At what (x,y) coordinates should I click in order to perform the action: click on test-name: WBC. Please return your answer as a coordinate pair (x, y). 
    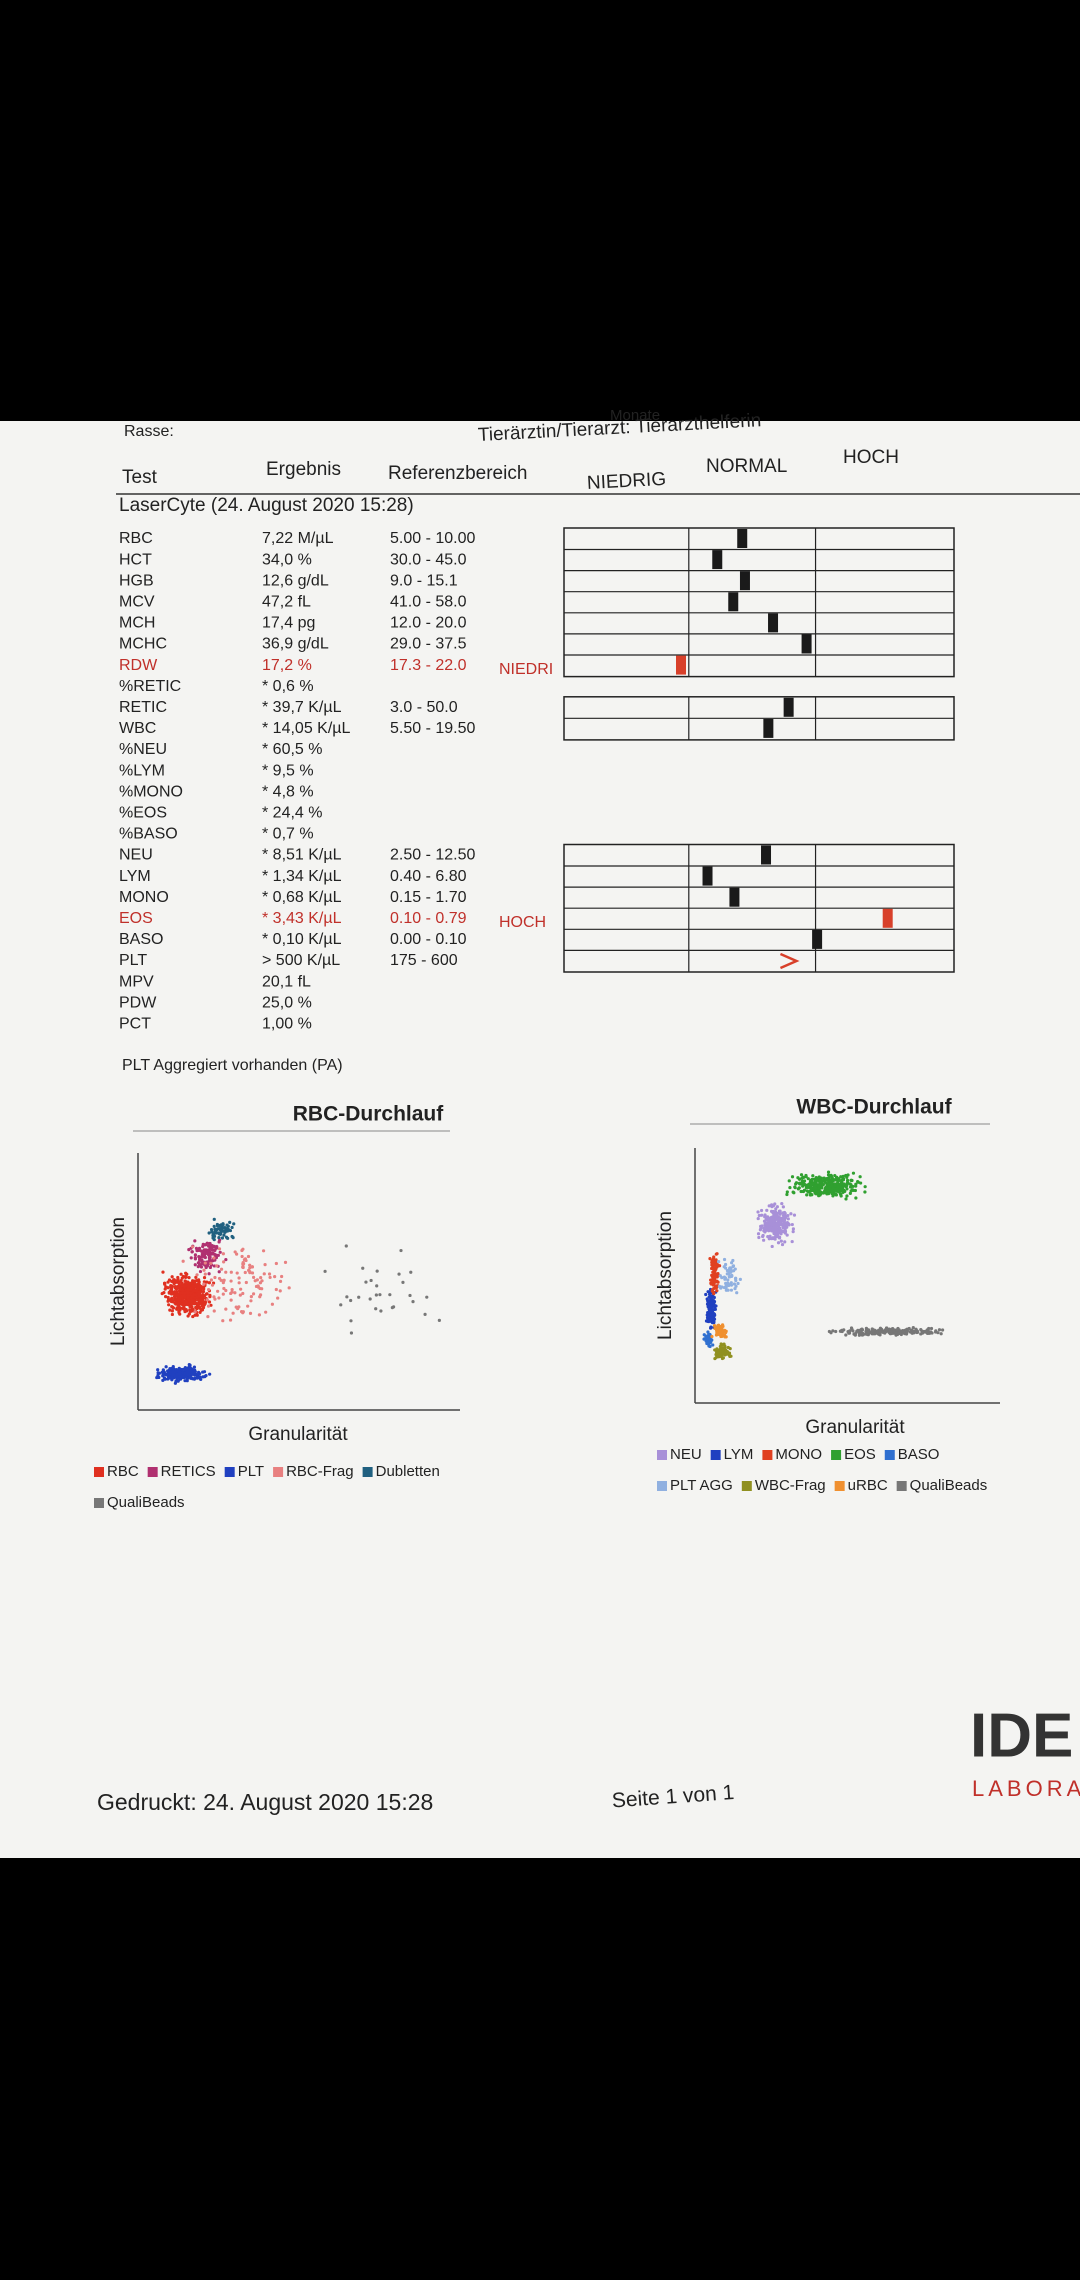
    Looking at the image, I should click on (137, 728).